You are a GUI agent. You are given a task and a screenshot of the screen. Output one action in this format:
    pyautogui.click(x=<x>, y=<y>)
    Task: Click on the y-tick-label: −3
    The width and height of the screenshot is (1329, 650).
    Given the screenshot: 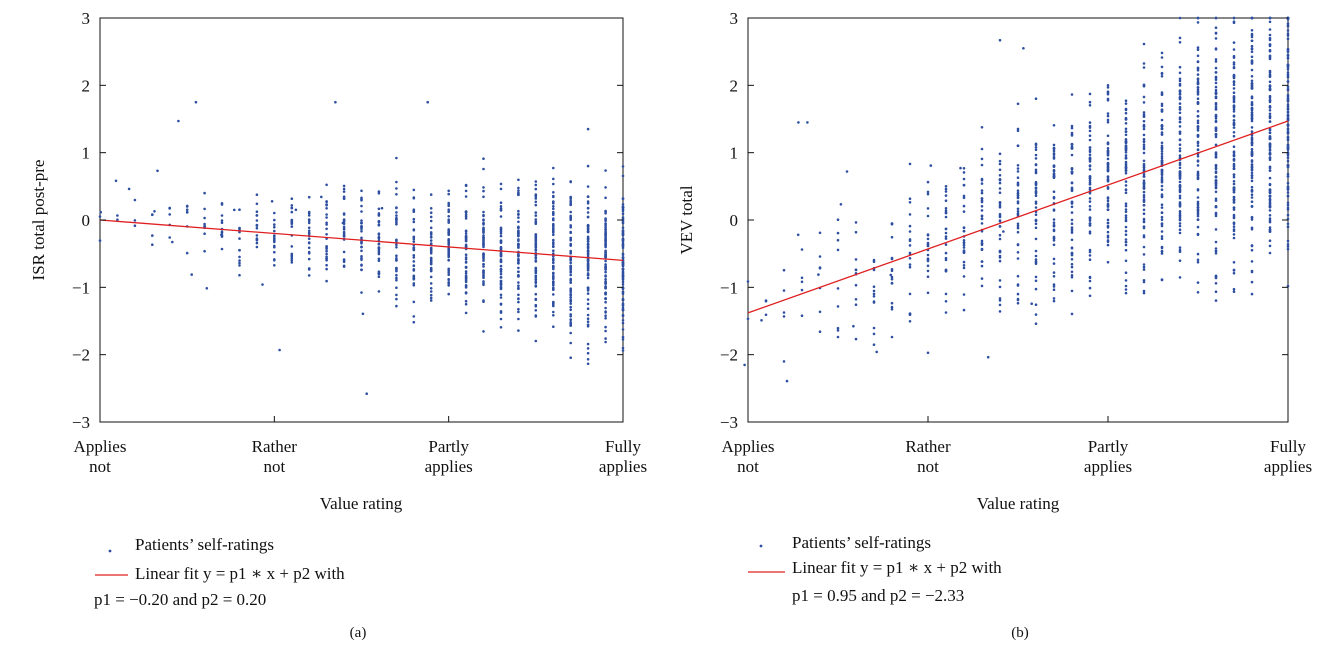 What is the action you would take?
    pyautogui.click(x=81, y=422)
    